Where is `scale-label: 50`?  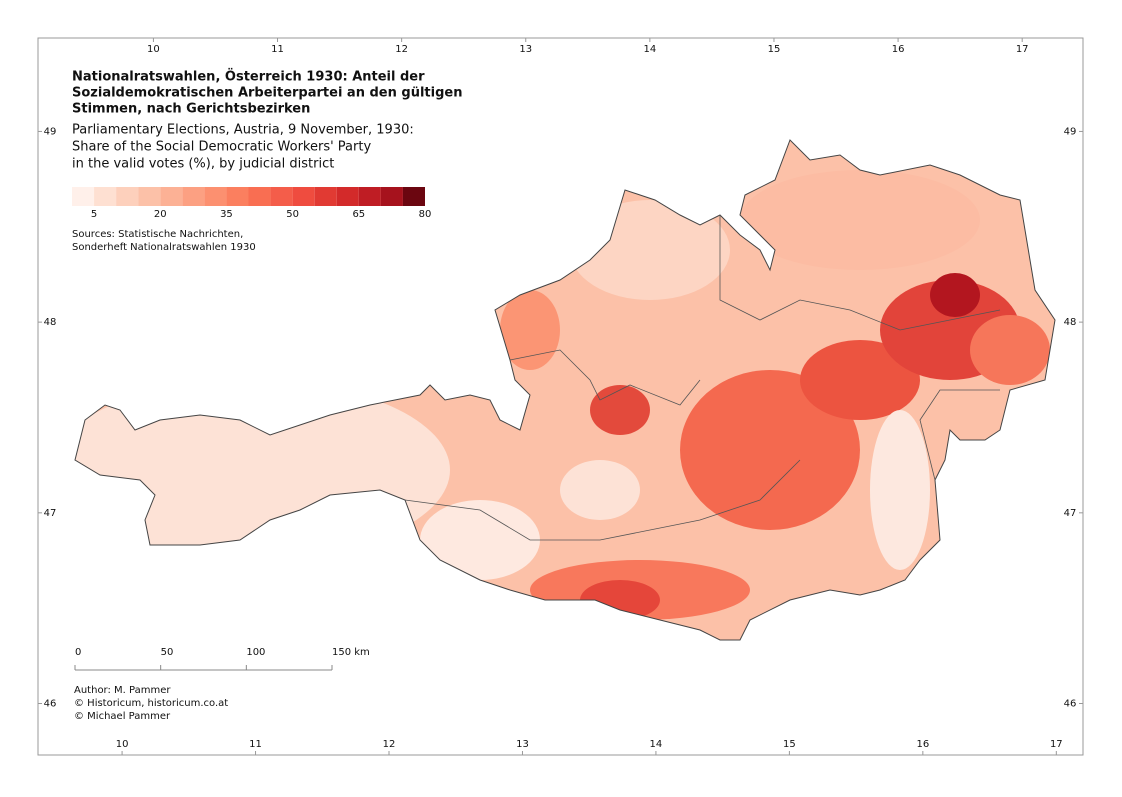
scale-label: 50 is located at coordinates (167, 652).